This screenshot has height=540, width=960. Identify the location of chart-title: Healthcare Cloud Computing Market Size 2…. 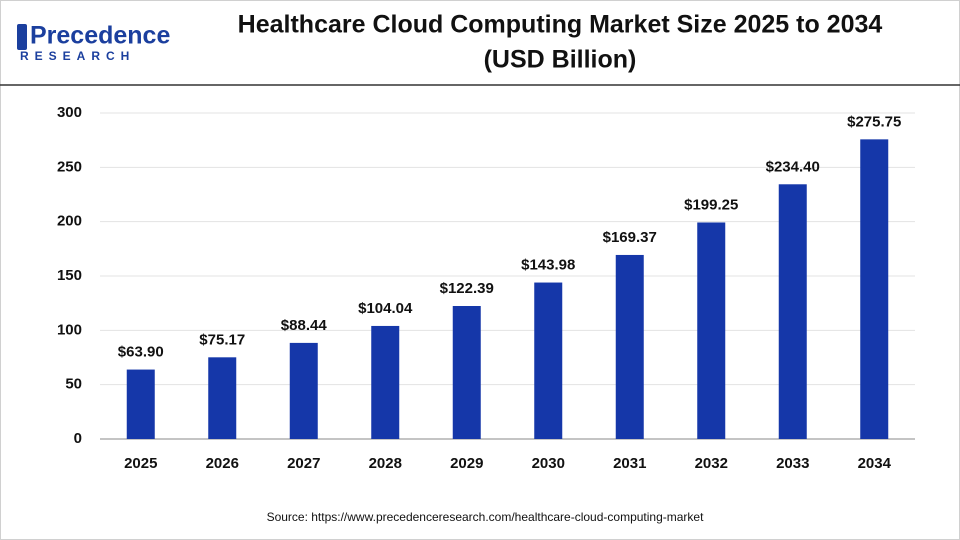
(560, 25).